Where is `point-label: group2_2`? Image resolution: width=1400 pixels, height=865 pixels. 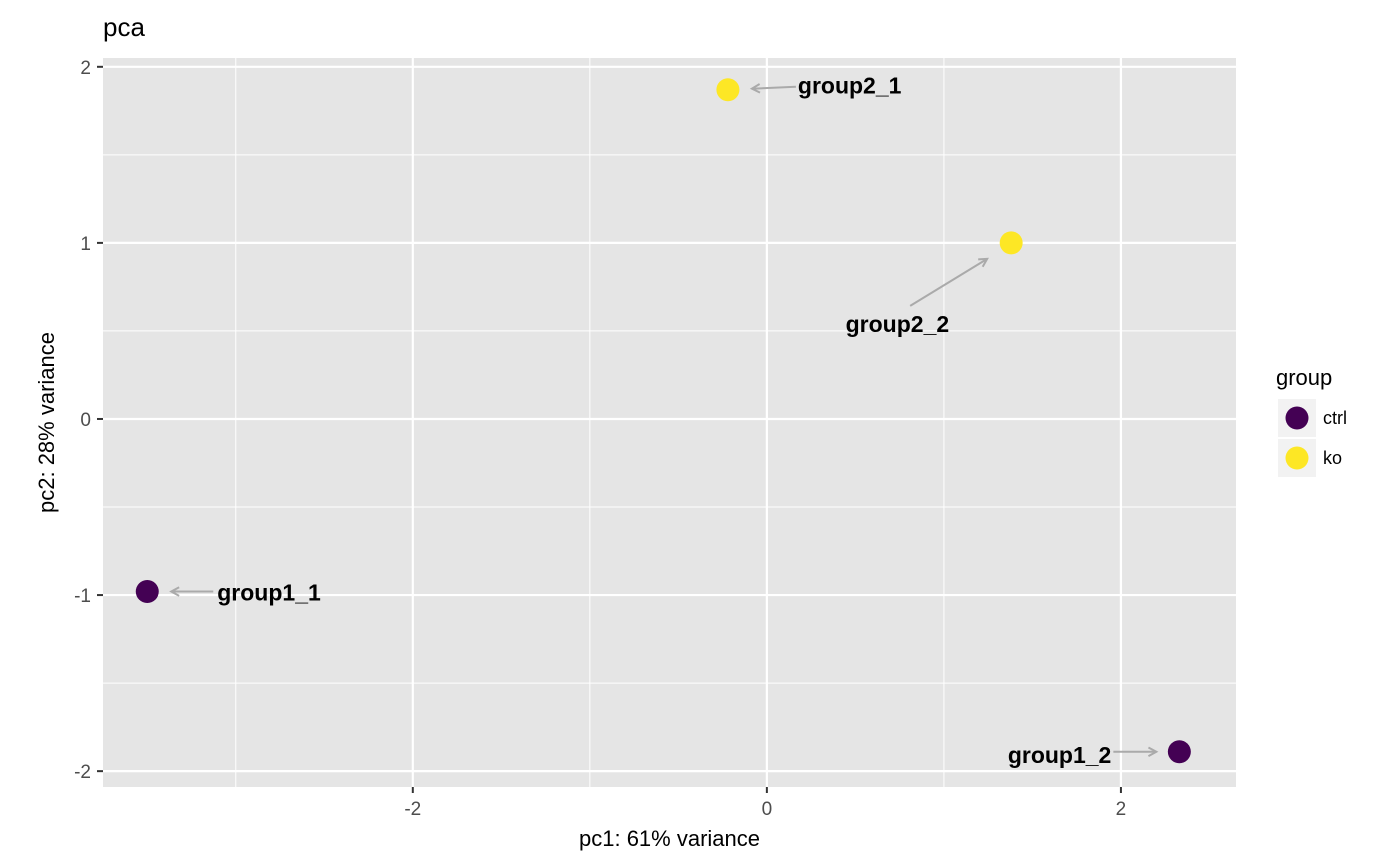 point-label: group2_2 is located at coordinates (898, 324).